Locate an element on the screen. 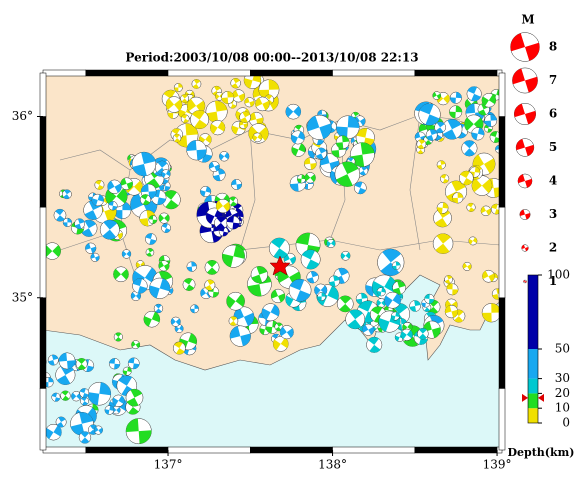 The image size is (580, 500). x-tick-label: 138° is located at coordinates (332, 465).